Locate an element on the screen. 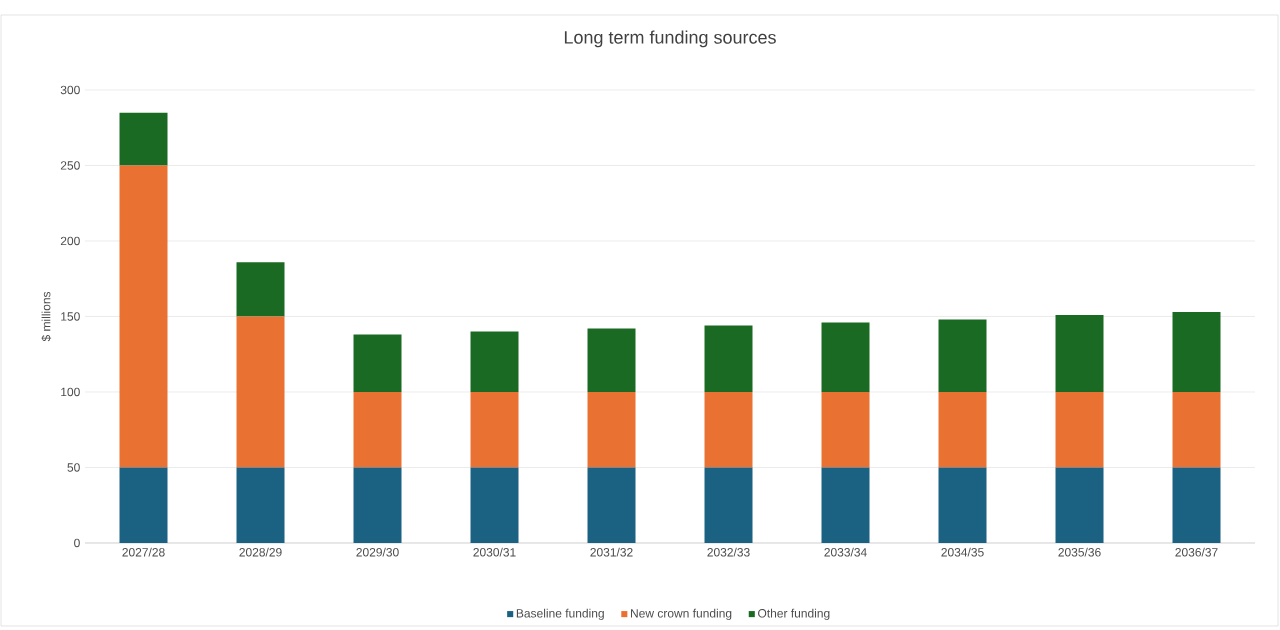  y-tick-label: 100 is located at coordinates (70, 392).